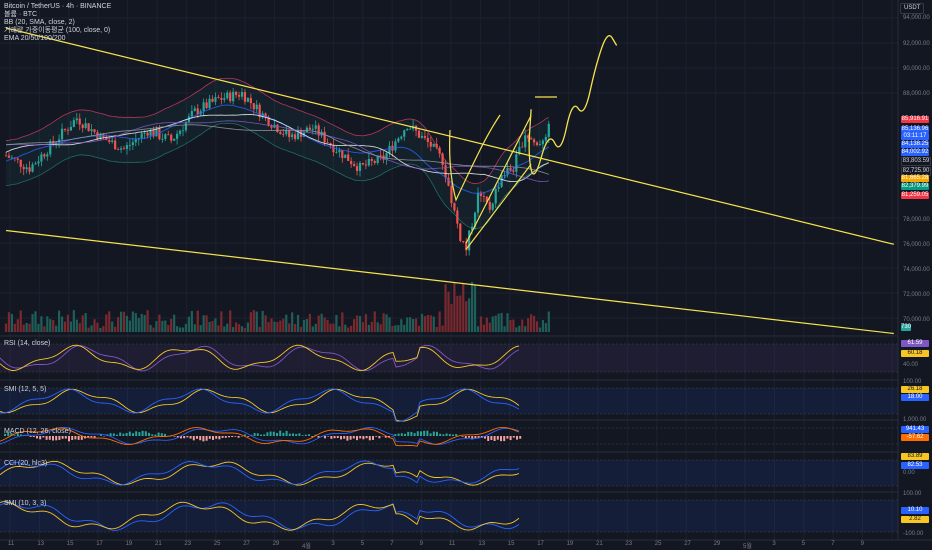  I want to click on macd-value-badge: 941.43, so click(915, 429).